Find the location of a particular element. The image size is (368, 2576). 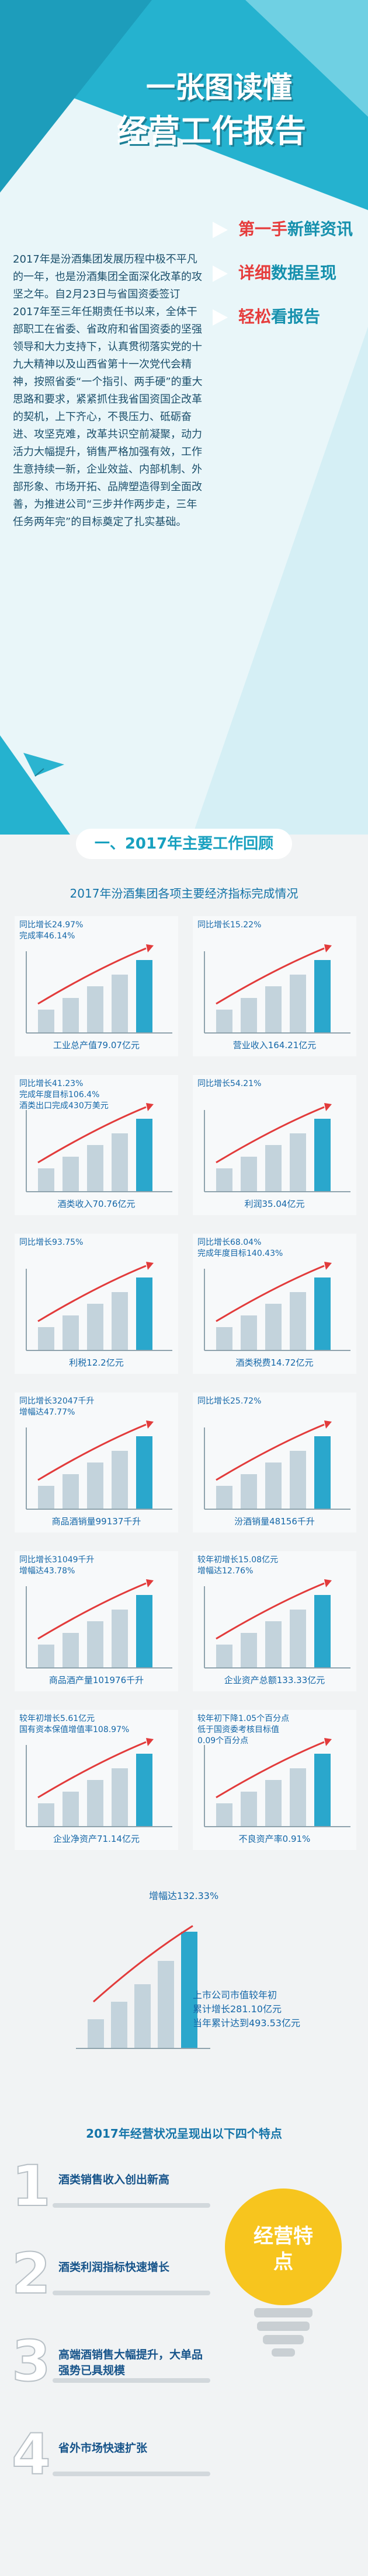

indicator-note: 完成率46.14% is located at coordinates (47, 936).